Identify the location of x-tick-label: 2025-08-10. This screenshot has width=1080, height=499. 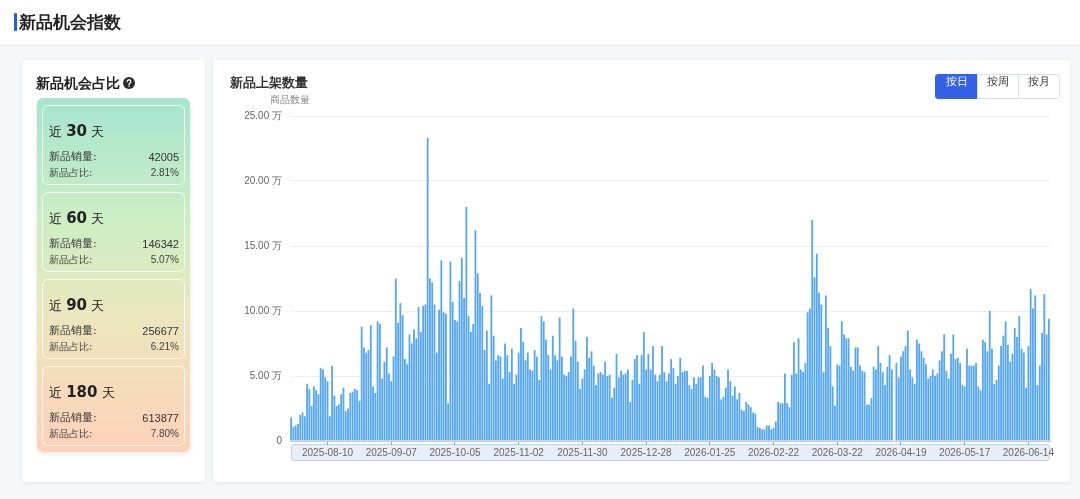
(327, 452).